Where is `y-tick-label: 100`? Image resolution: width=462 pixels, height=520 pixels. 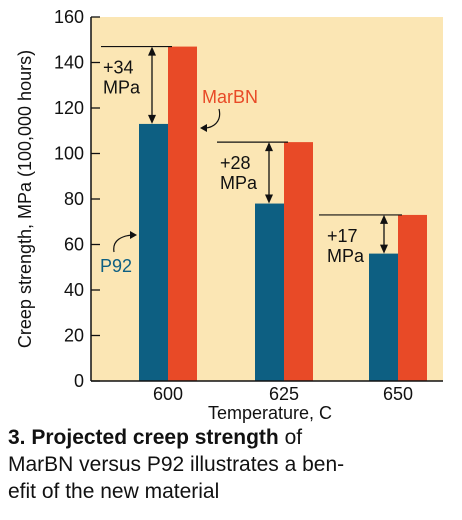 y-tick-label: 100 is located at coordinates (69, 154).